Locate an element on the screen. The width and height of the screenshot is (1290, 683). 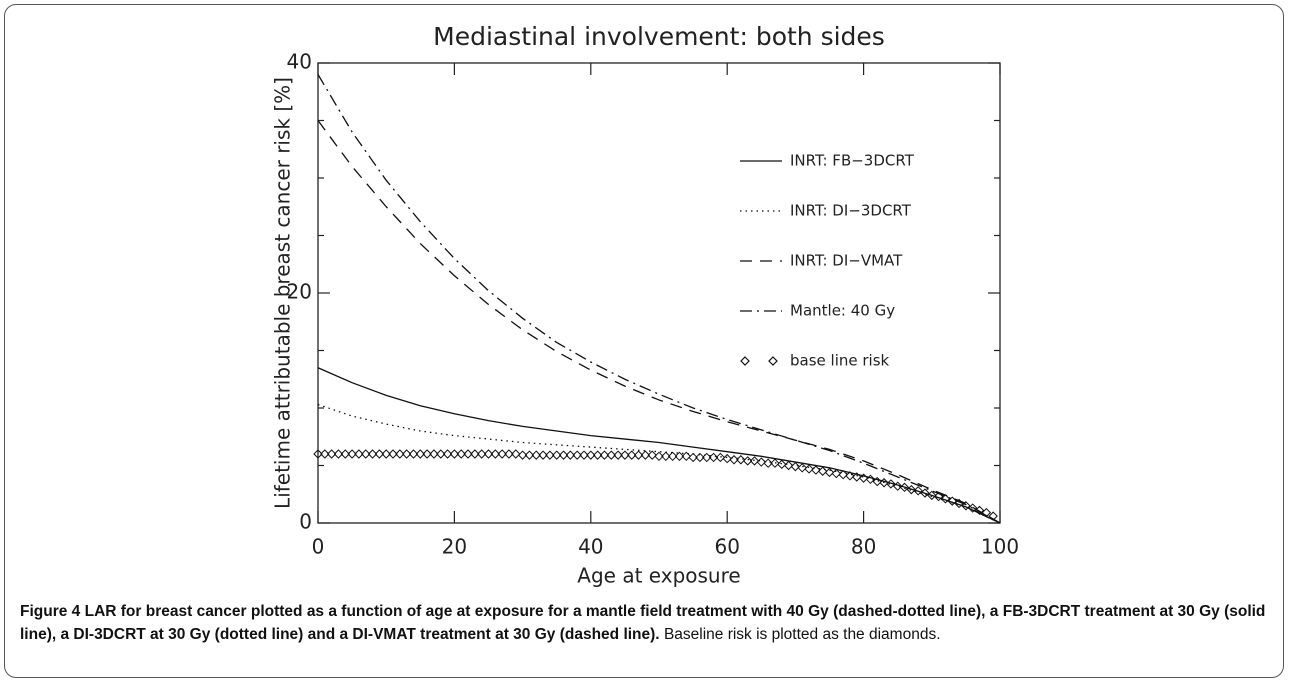
x-tick-label: 0 is located at coordinates (318, 547).